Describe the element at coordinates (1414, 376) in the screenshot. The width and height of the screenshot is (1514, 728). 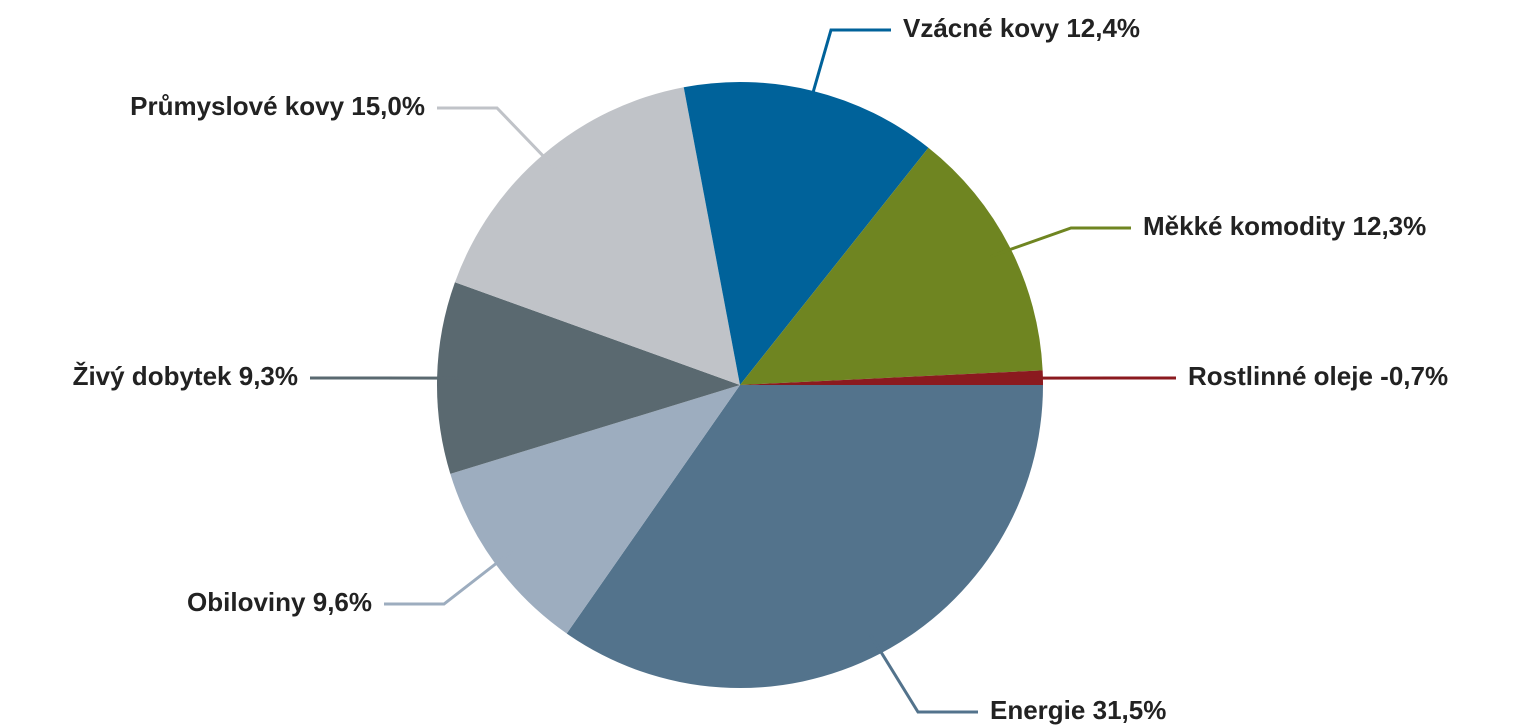
I see `slice-value: -0,7%` at that location.